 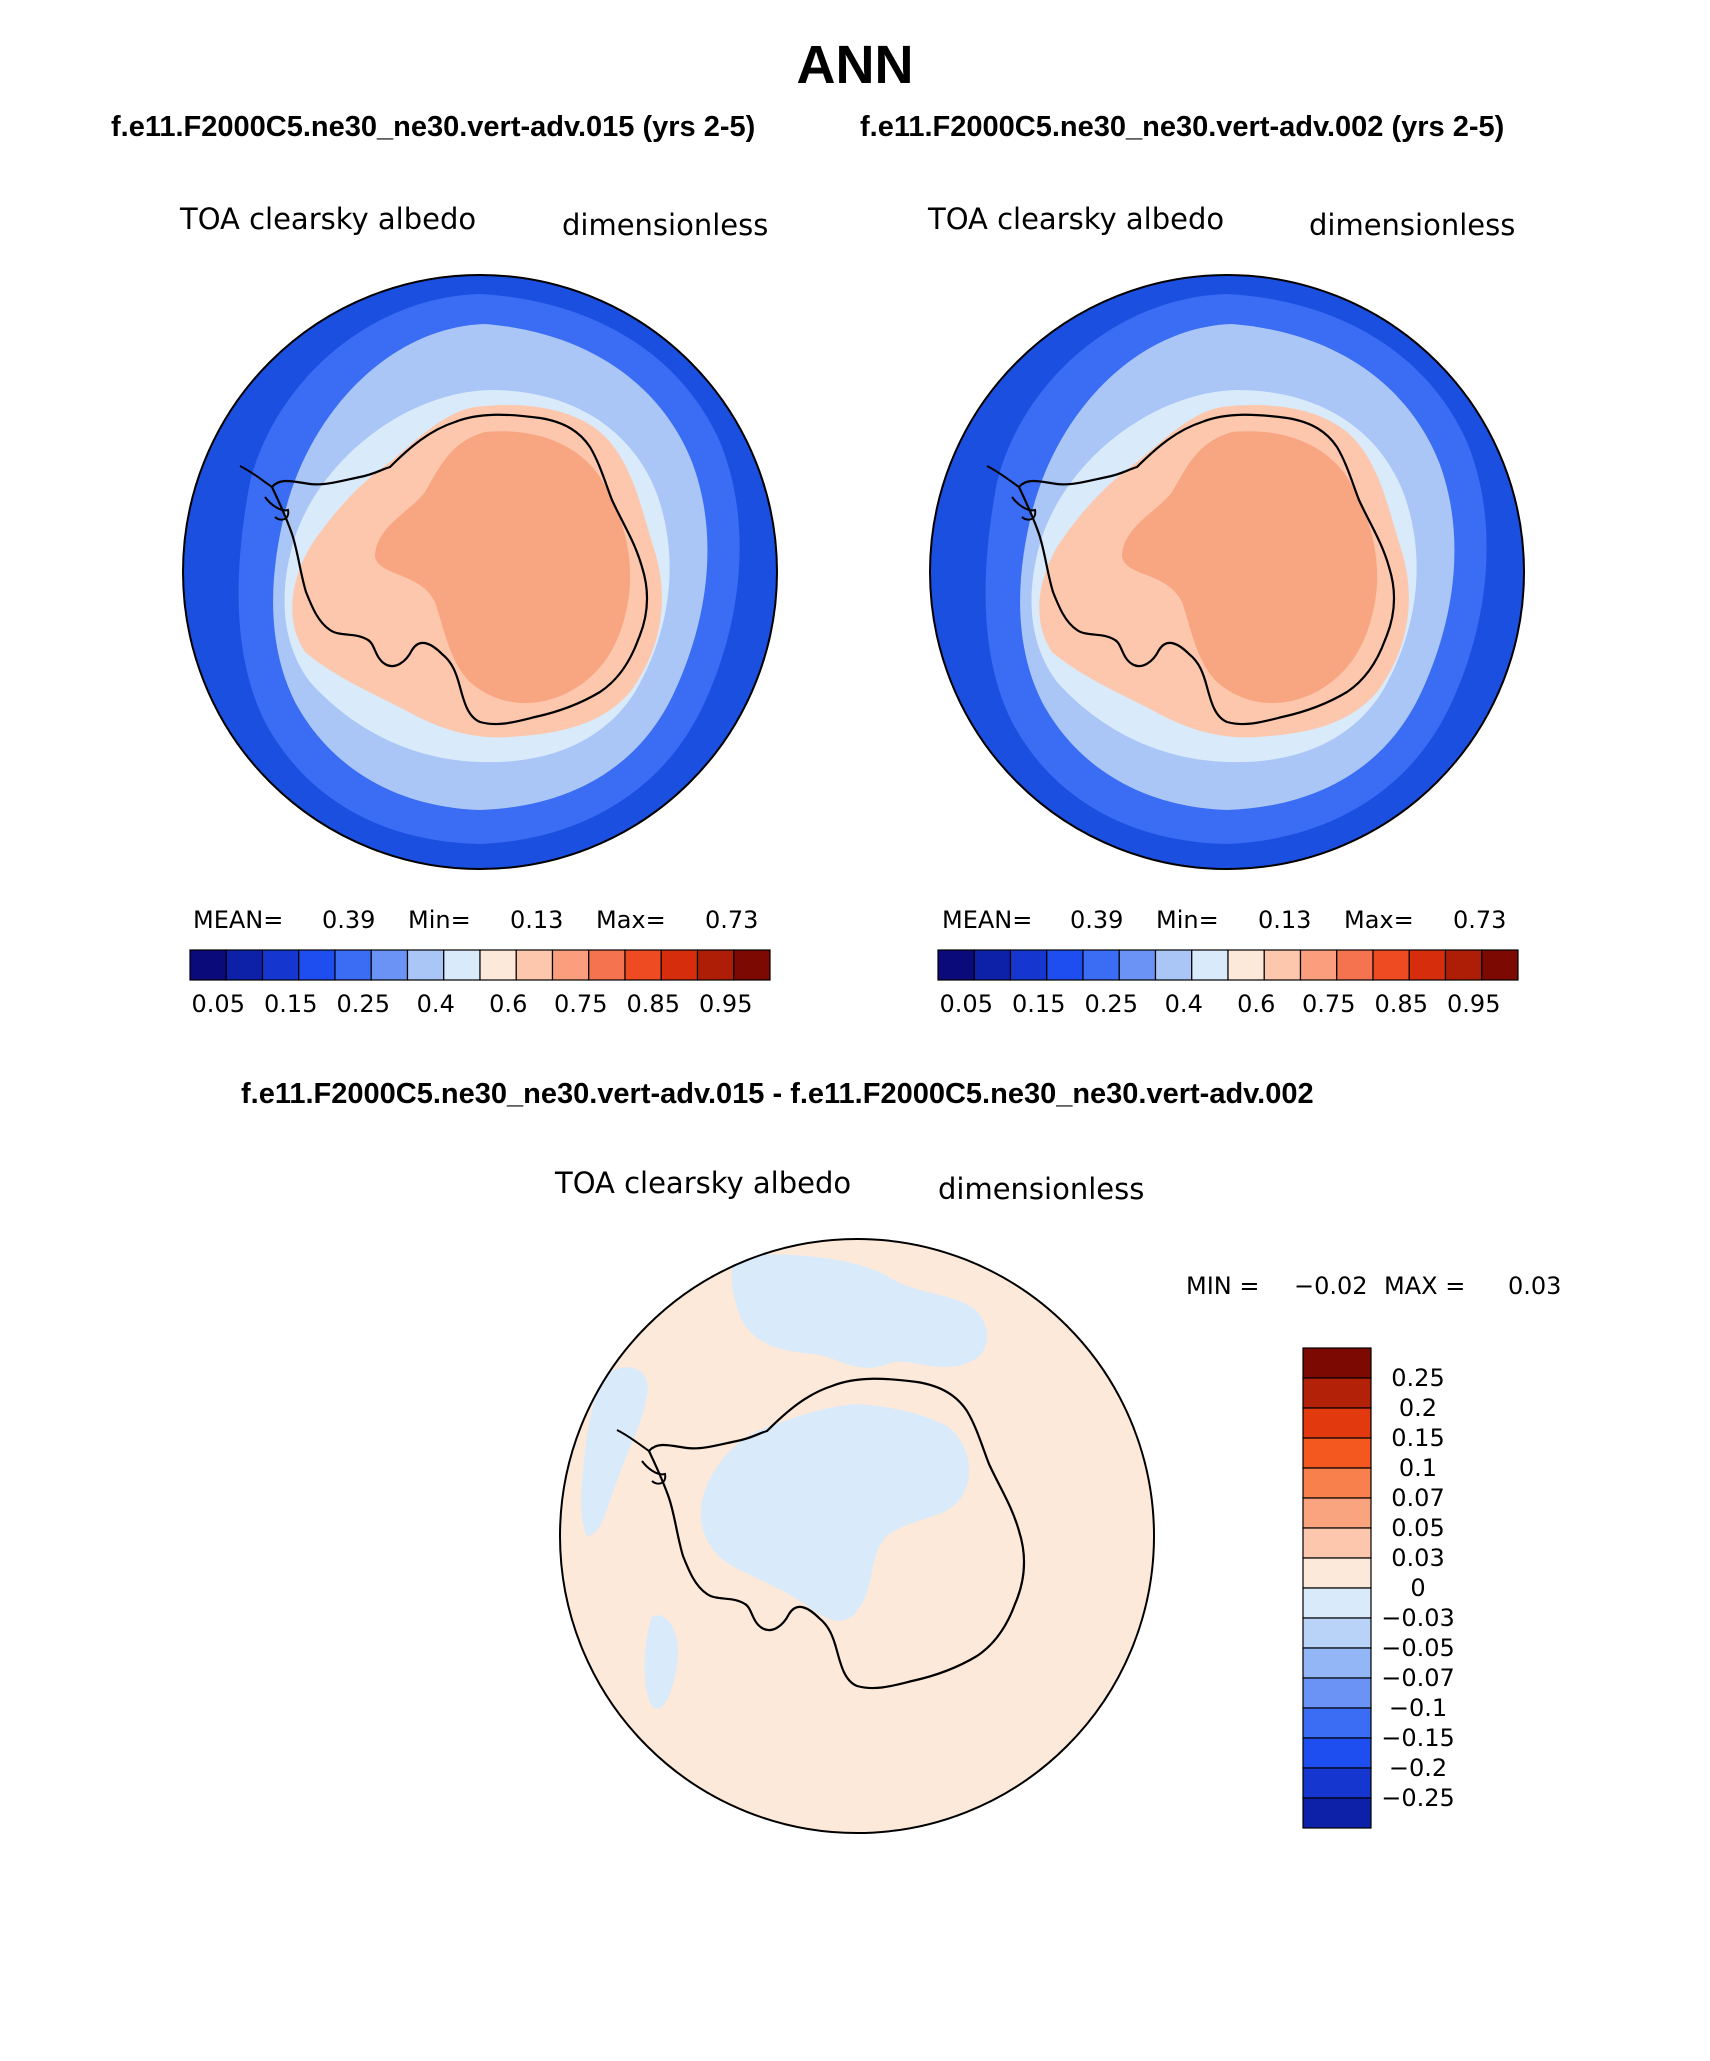 What do you see at coordinates (1474, 1004) in the screenshot?
I see `panel2-colorbar-tick-label: 0.95` at bounding box center [1474, 1004].